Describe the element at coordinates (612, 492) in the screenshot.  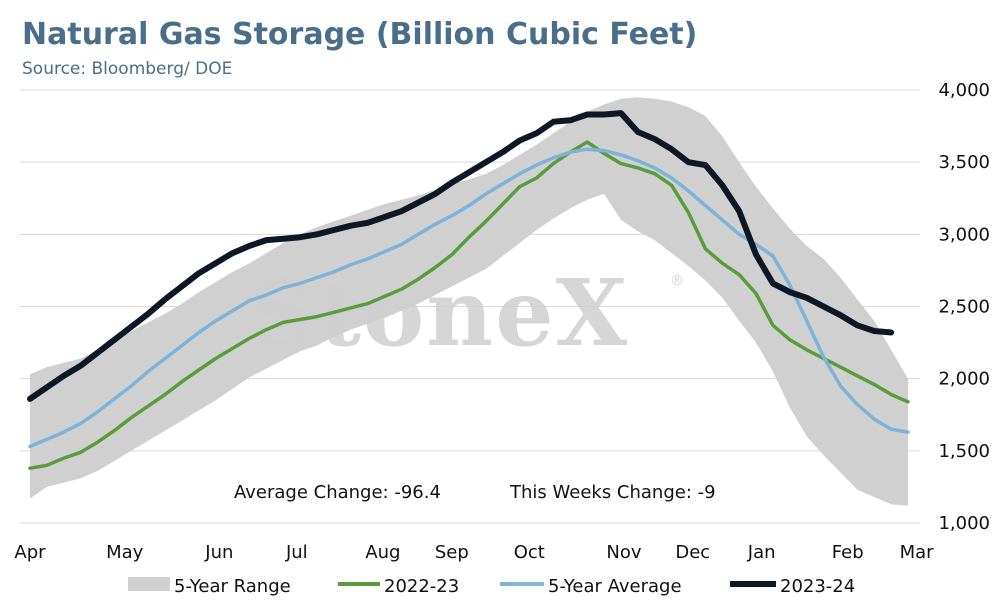
I see `annotation-this-week-change: This Weeks Change: -9` at that location.